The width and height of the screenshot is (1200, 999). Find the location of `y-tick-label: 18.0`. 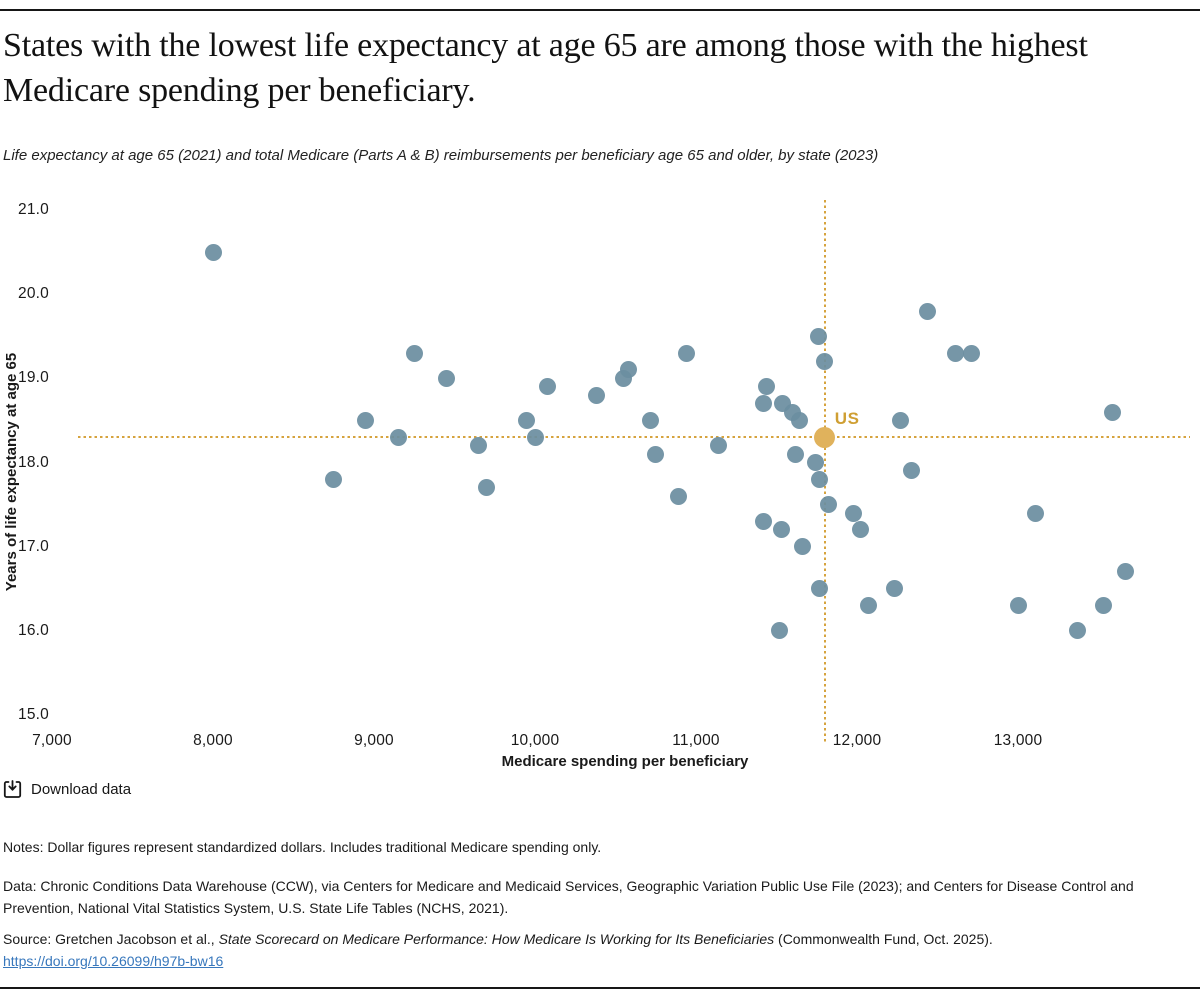

y-tick-label: 18.0 is located at coordinates (33, 462).